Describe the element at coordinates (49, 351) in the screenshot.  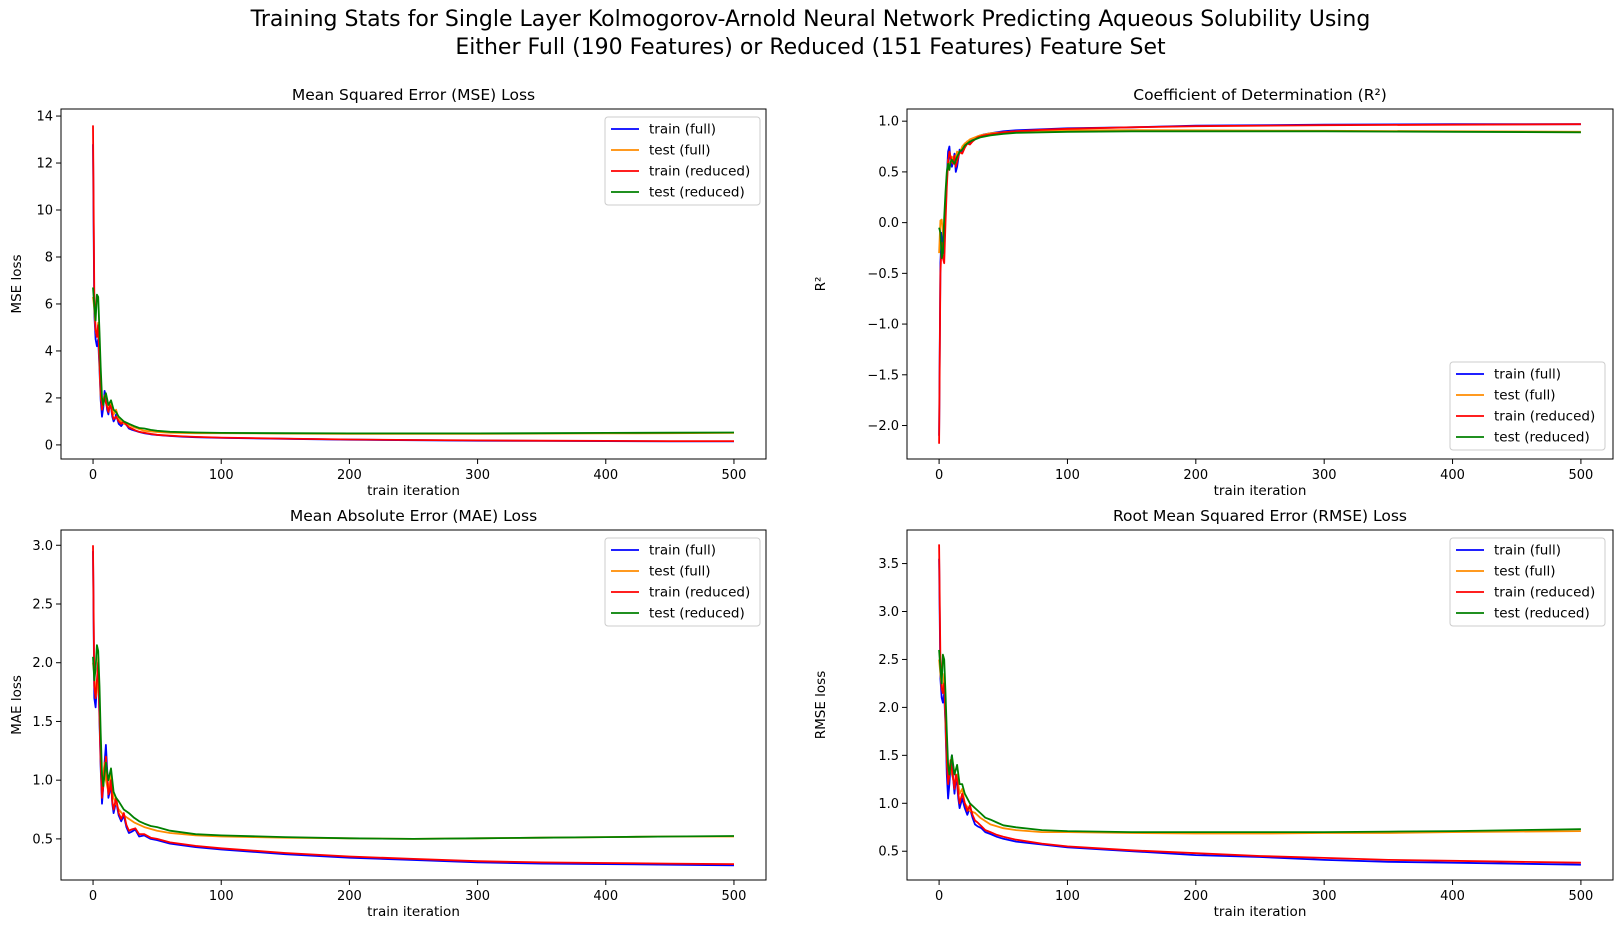
I see `y-tick-label: 4` at that location.